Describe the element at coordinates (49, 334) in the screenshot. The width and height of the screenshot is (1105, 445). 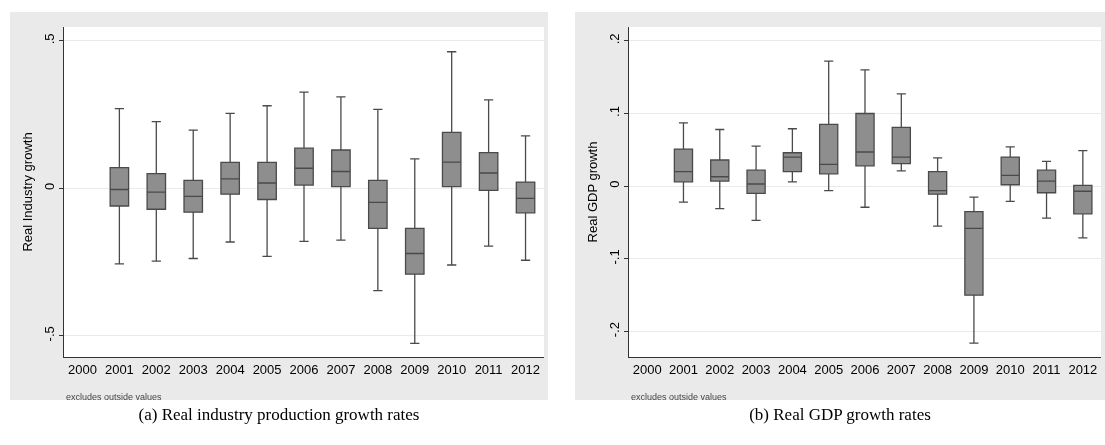
I see `y-tick-label: -.5` at that location.